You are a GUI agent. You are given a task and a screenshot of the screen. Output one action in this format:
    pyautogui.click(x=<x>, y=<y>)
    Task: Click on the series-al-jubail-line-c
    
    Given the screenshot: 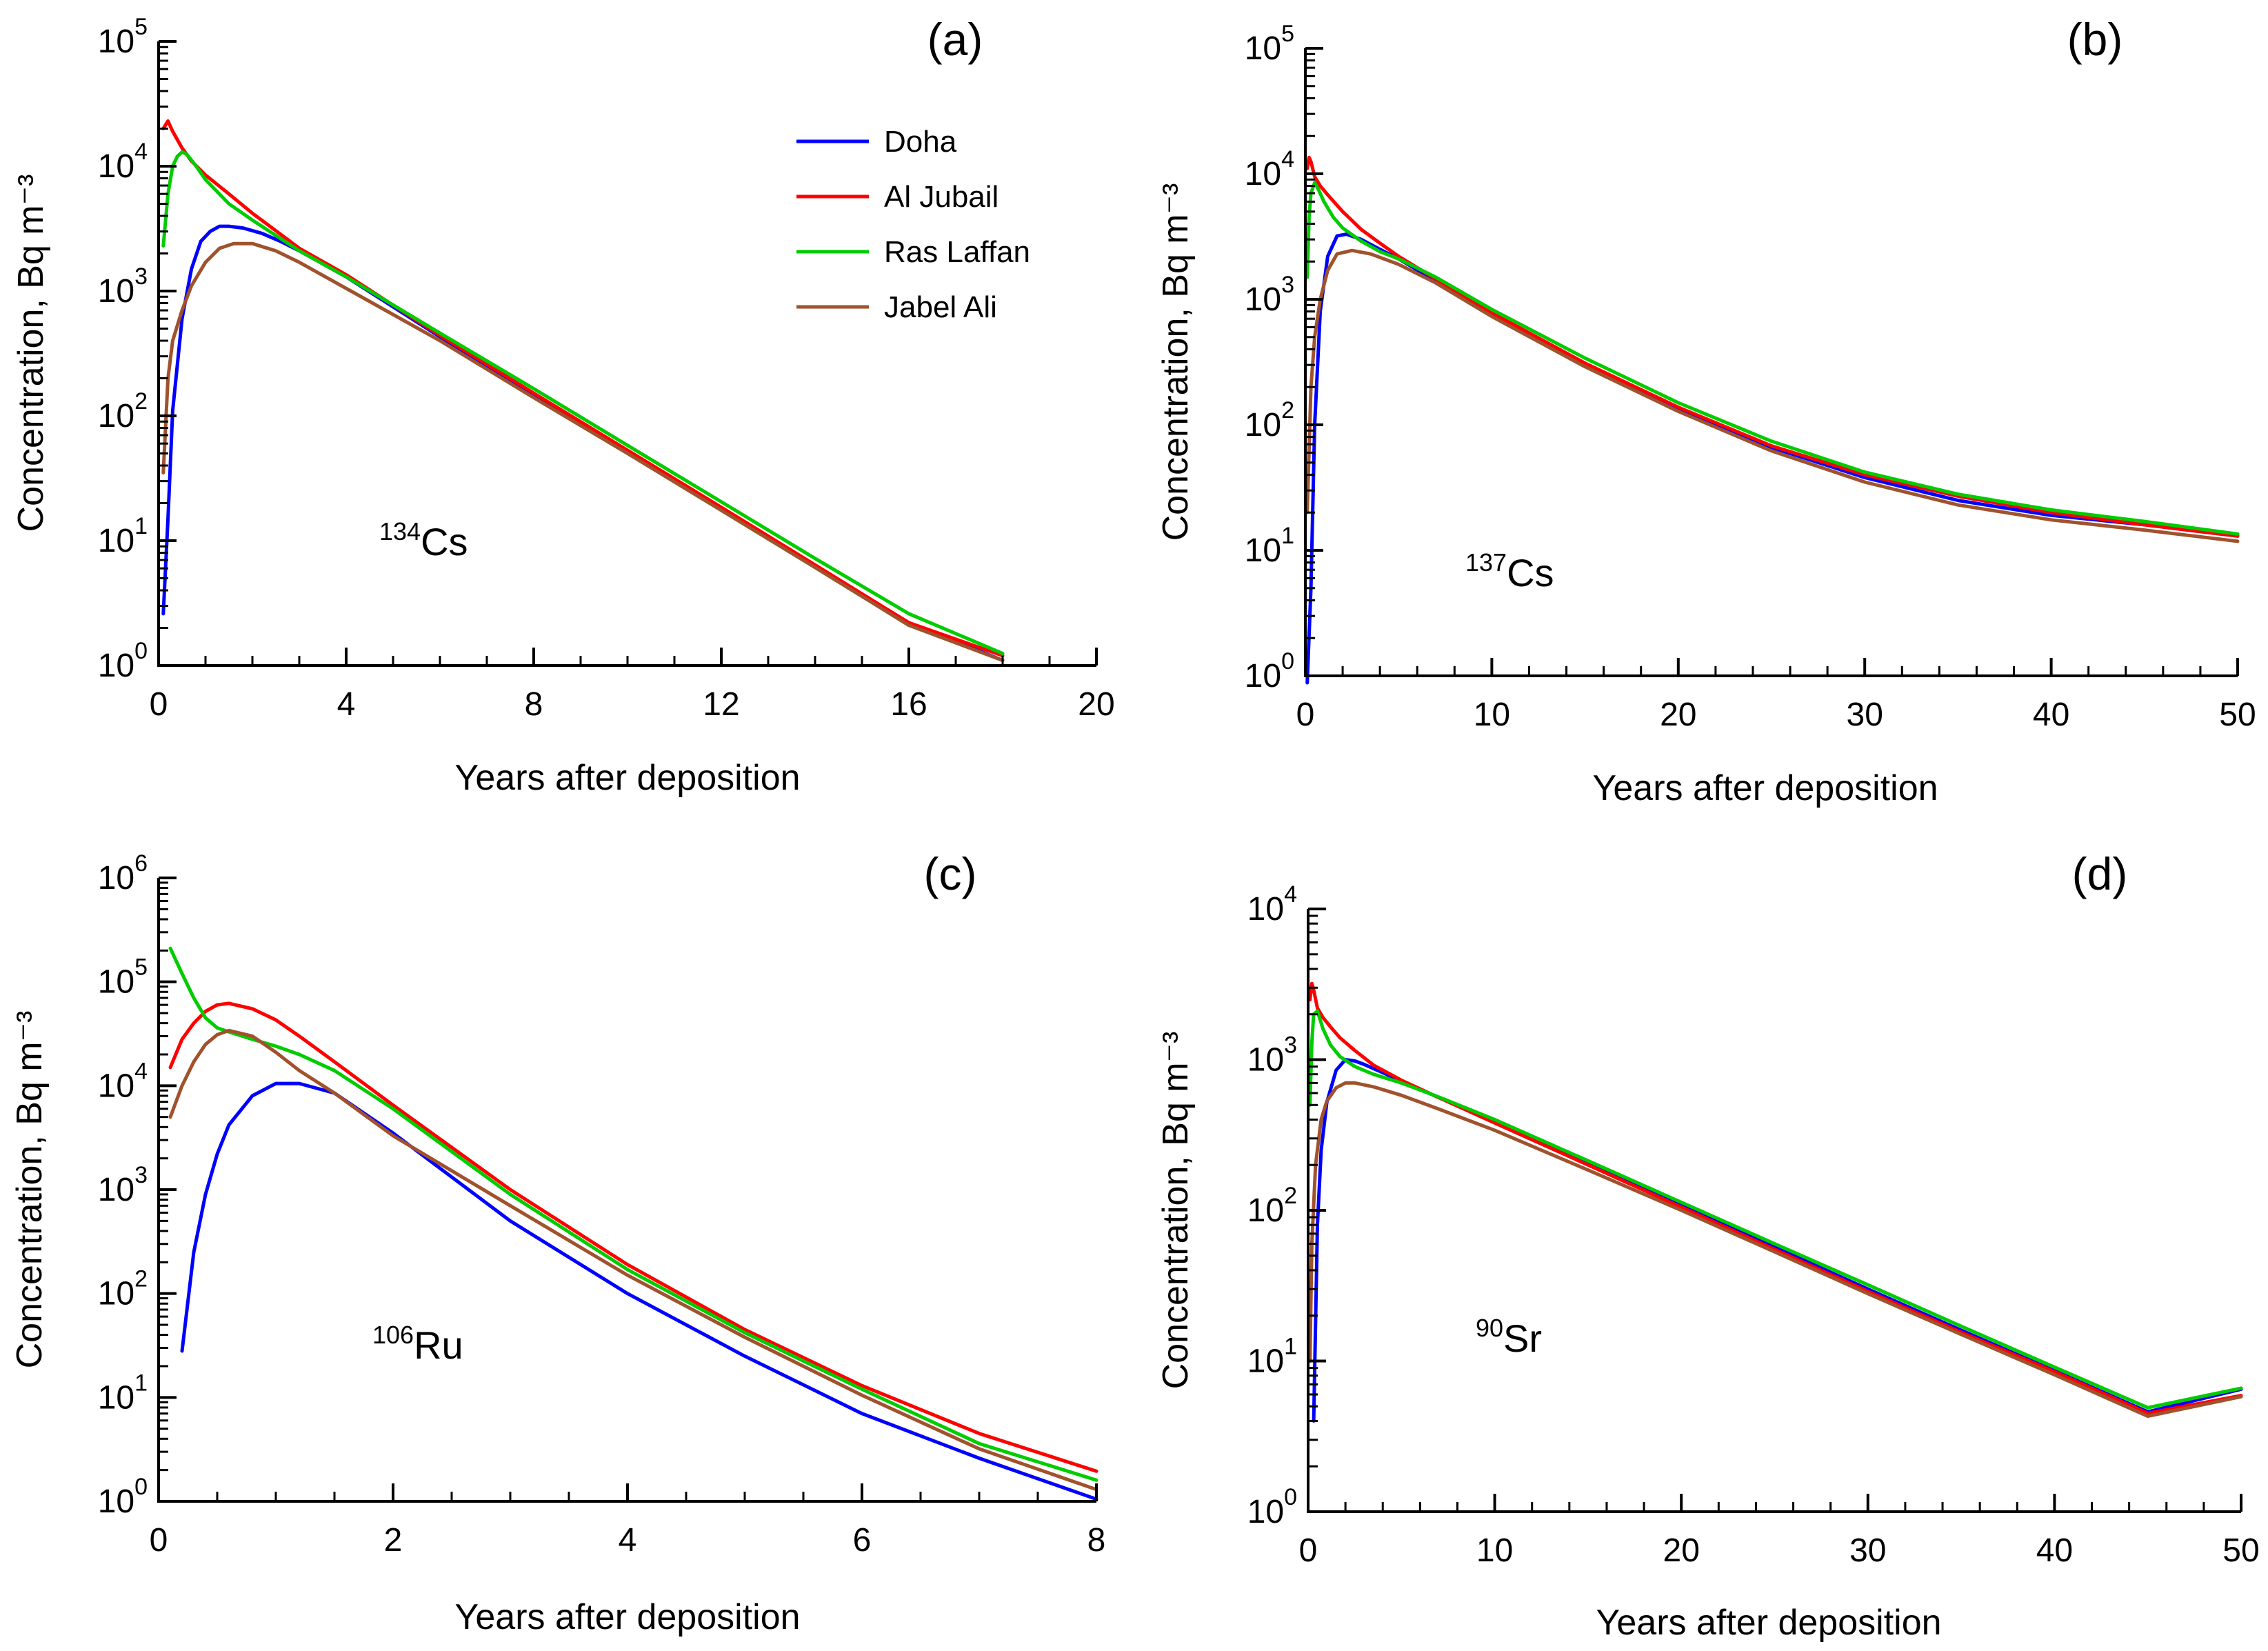 What is the action you would take?
    pyautogui.click(x=633, y=1237)
    